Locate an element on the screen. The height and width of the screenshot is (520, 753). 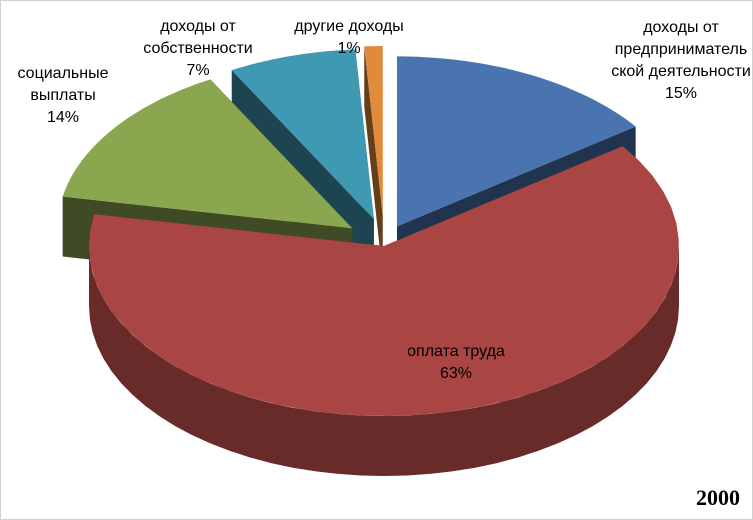
value-label: 7% is located at coordinates (198, 70).